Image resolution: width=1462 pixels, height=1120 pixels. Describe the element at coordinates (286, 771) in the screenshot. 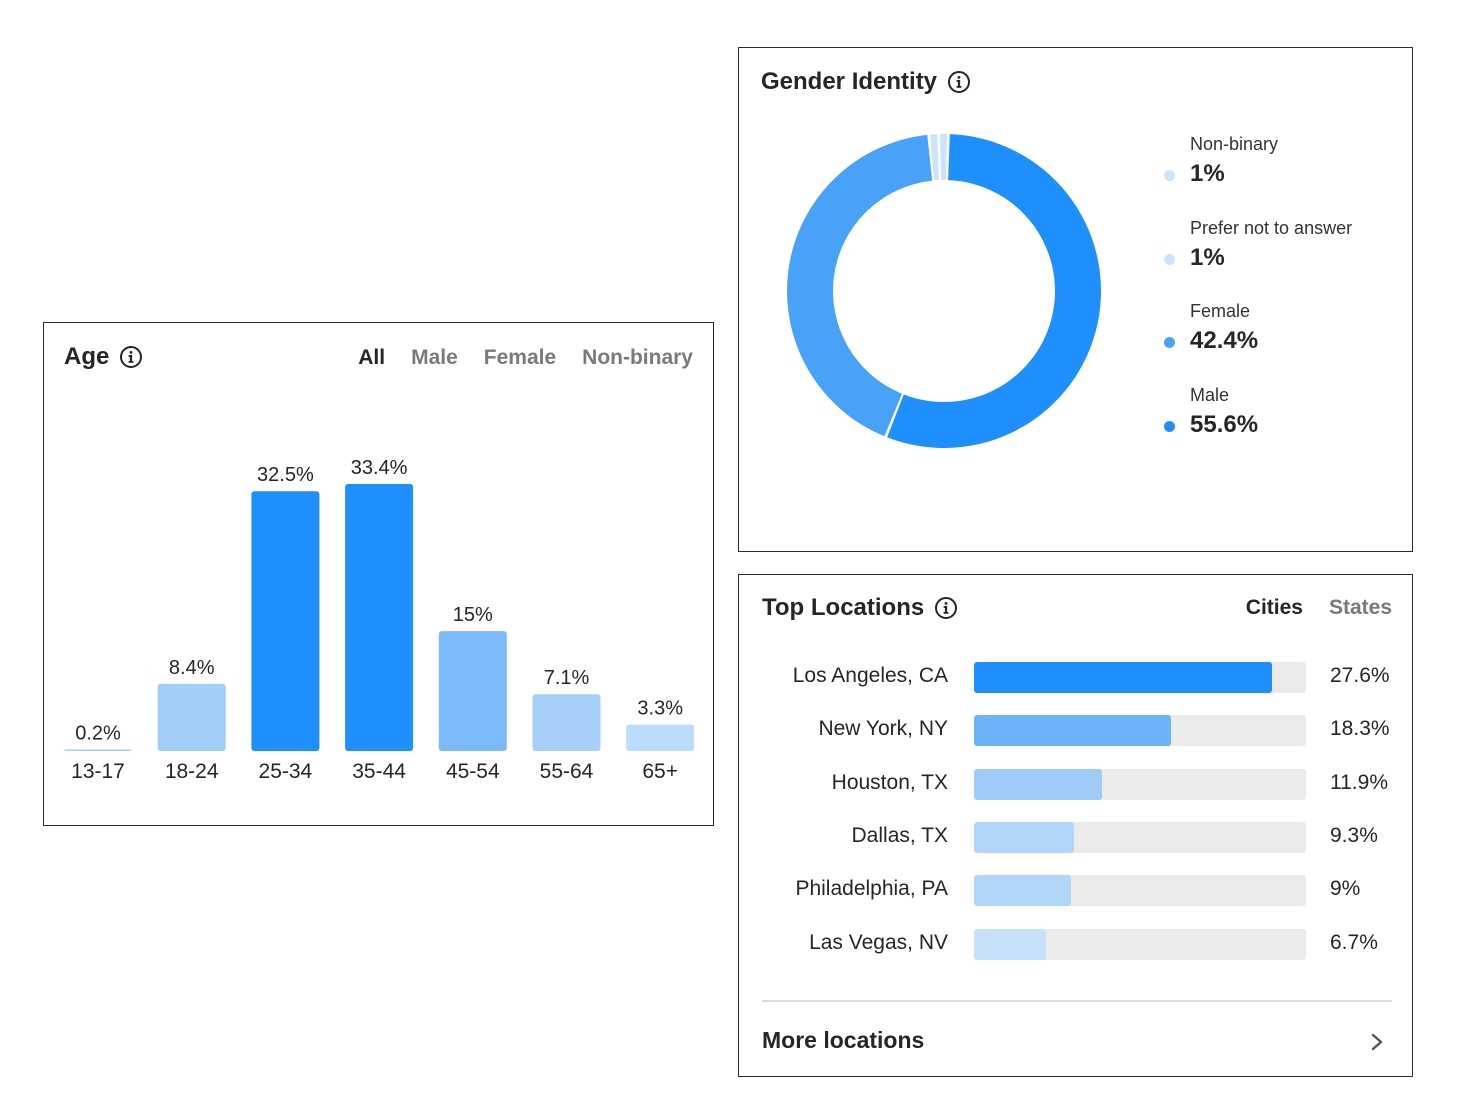

I see `age-category-label: 25-34` at that location.